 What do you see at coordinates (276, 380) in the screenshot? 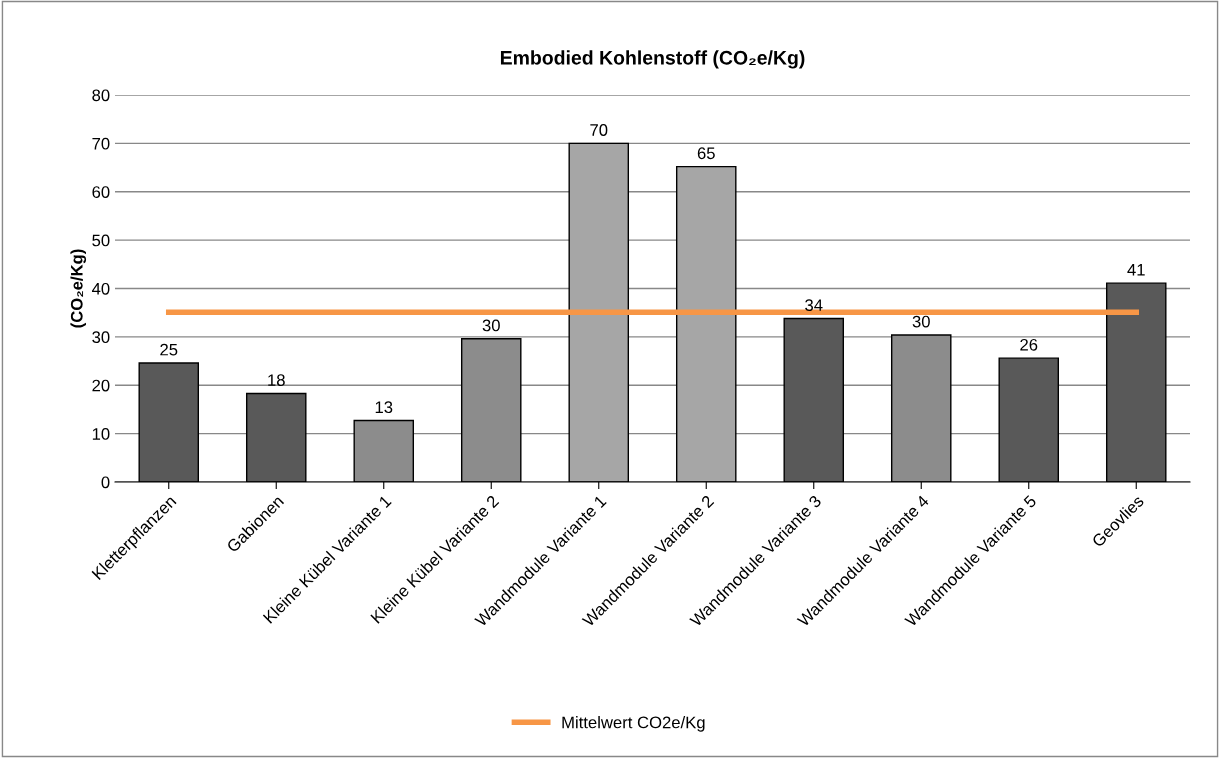
I see `data-label: 18` at bounding box center [276, 380].